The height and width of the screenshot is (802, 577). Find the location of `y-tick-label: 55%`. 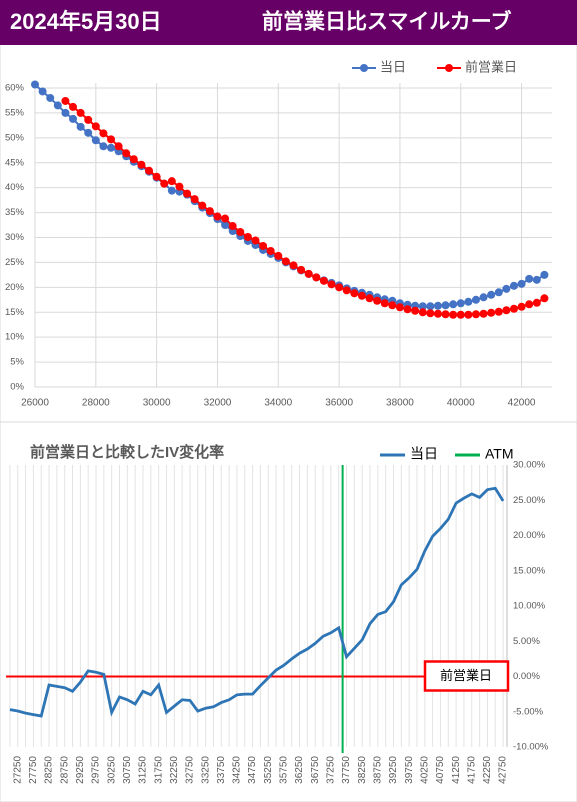

y-tick-label: 55% is located at coordinates (15, 112).